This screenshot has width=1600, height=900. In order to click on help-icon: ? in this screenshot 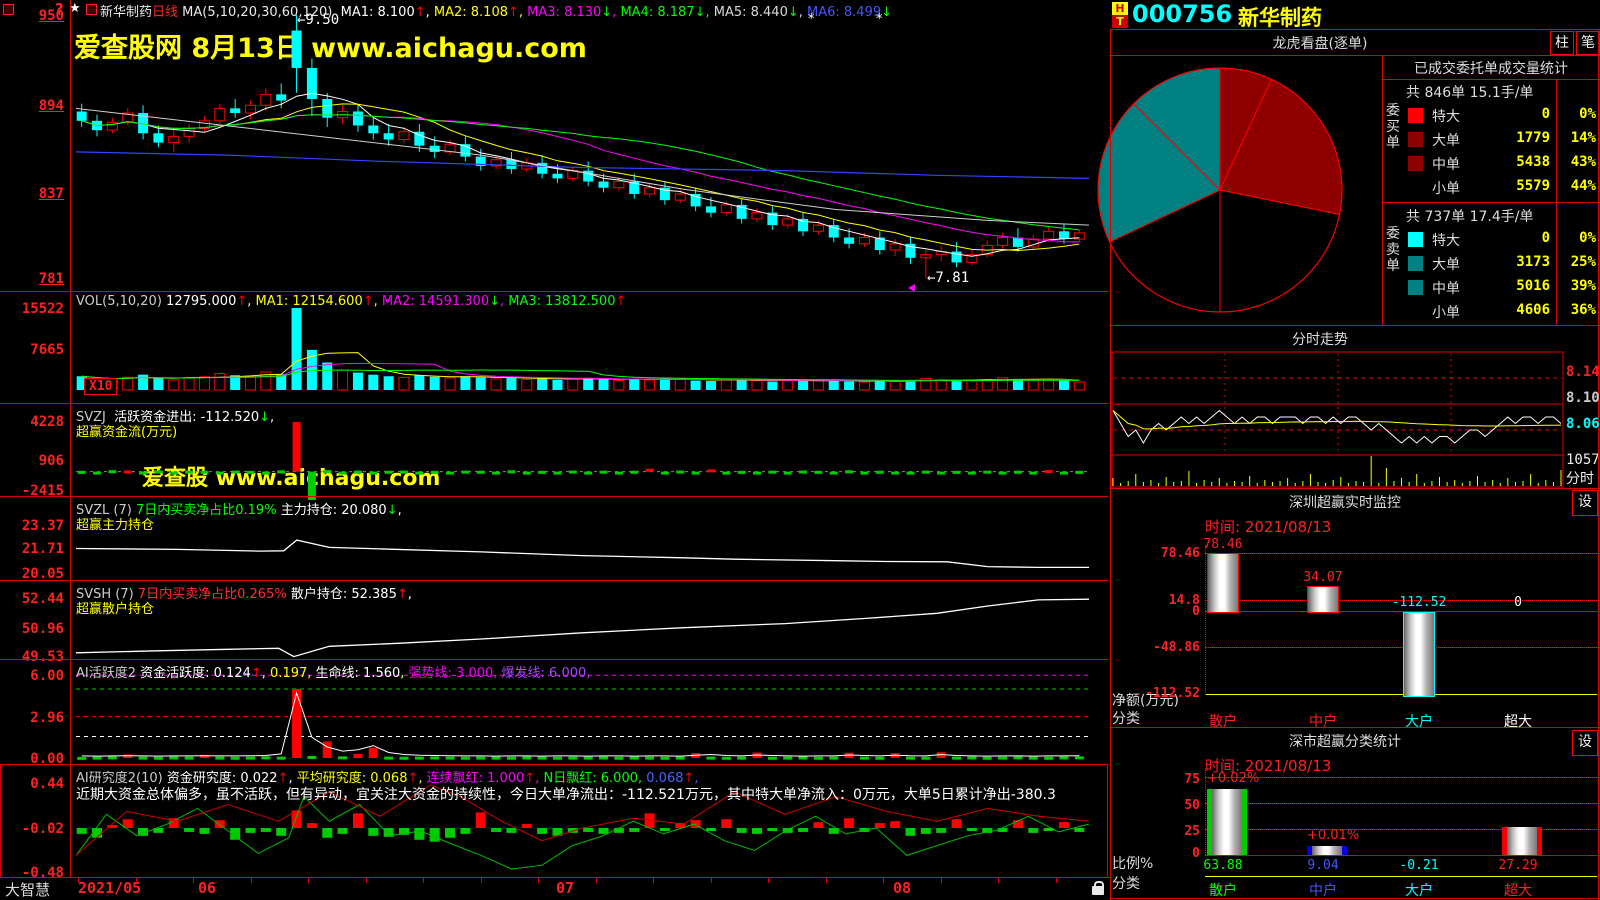, I will do `click(59, 9)`.